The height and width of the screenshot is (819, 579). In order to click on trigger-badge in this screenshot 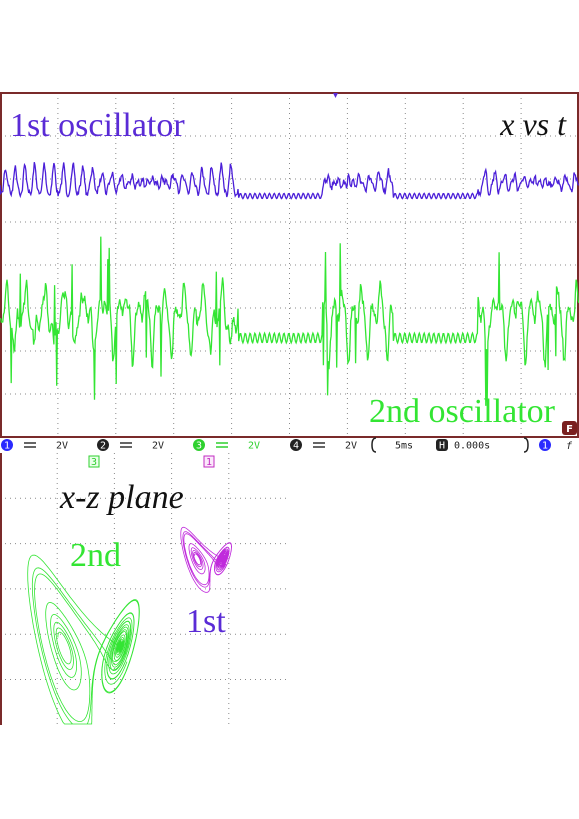, I will do `click(545, 445)`.